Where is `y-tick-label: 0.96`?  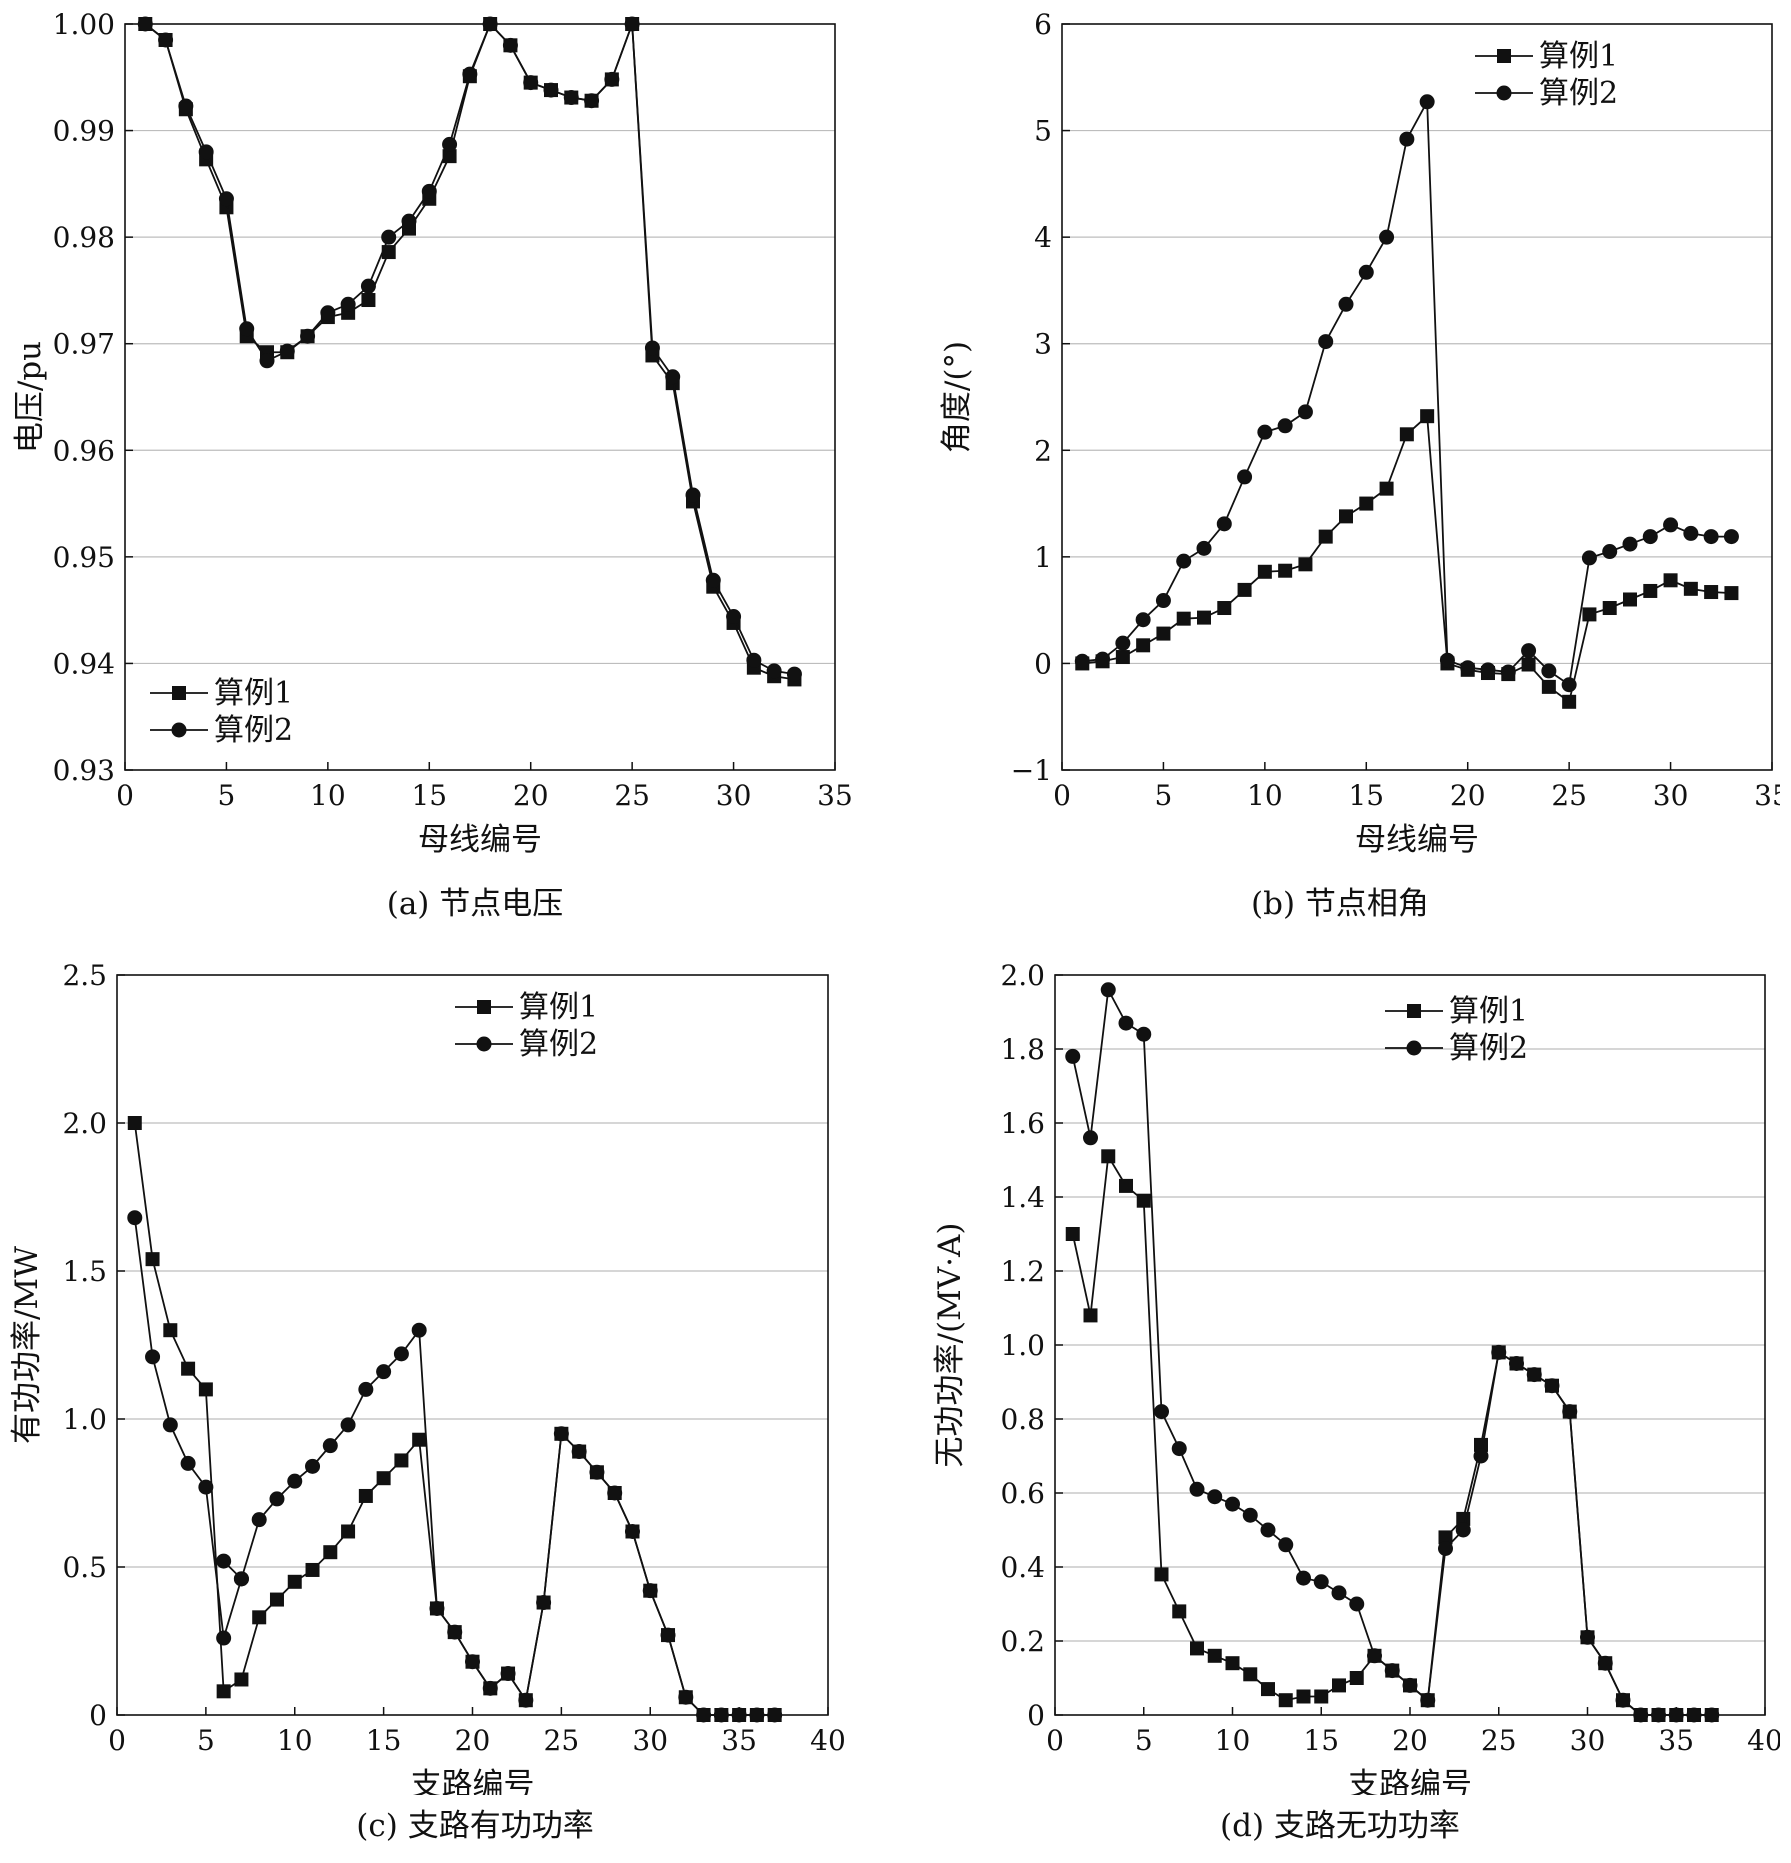 y-tick-label: 0.96 is located at coordinates (84, 450).